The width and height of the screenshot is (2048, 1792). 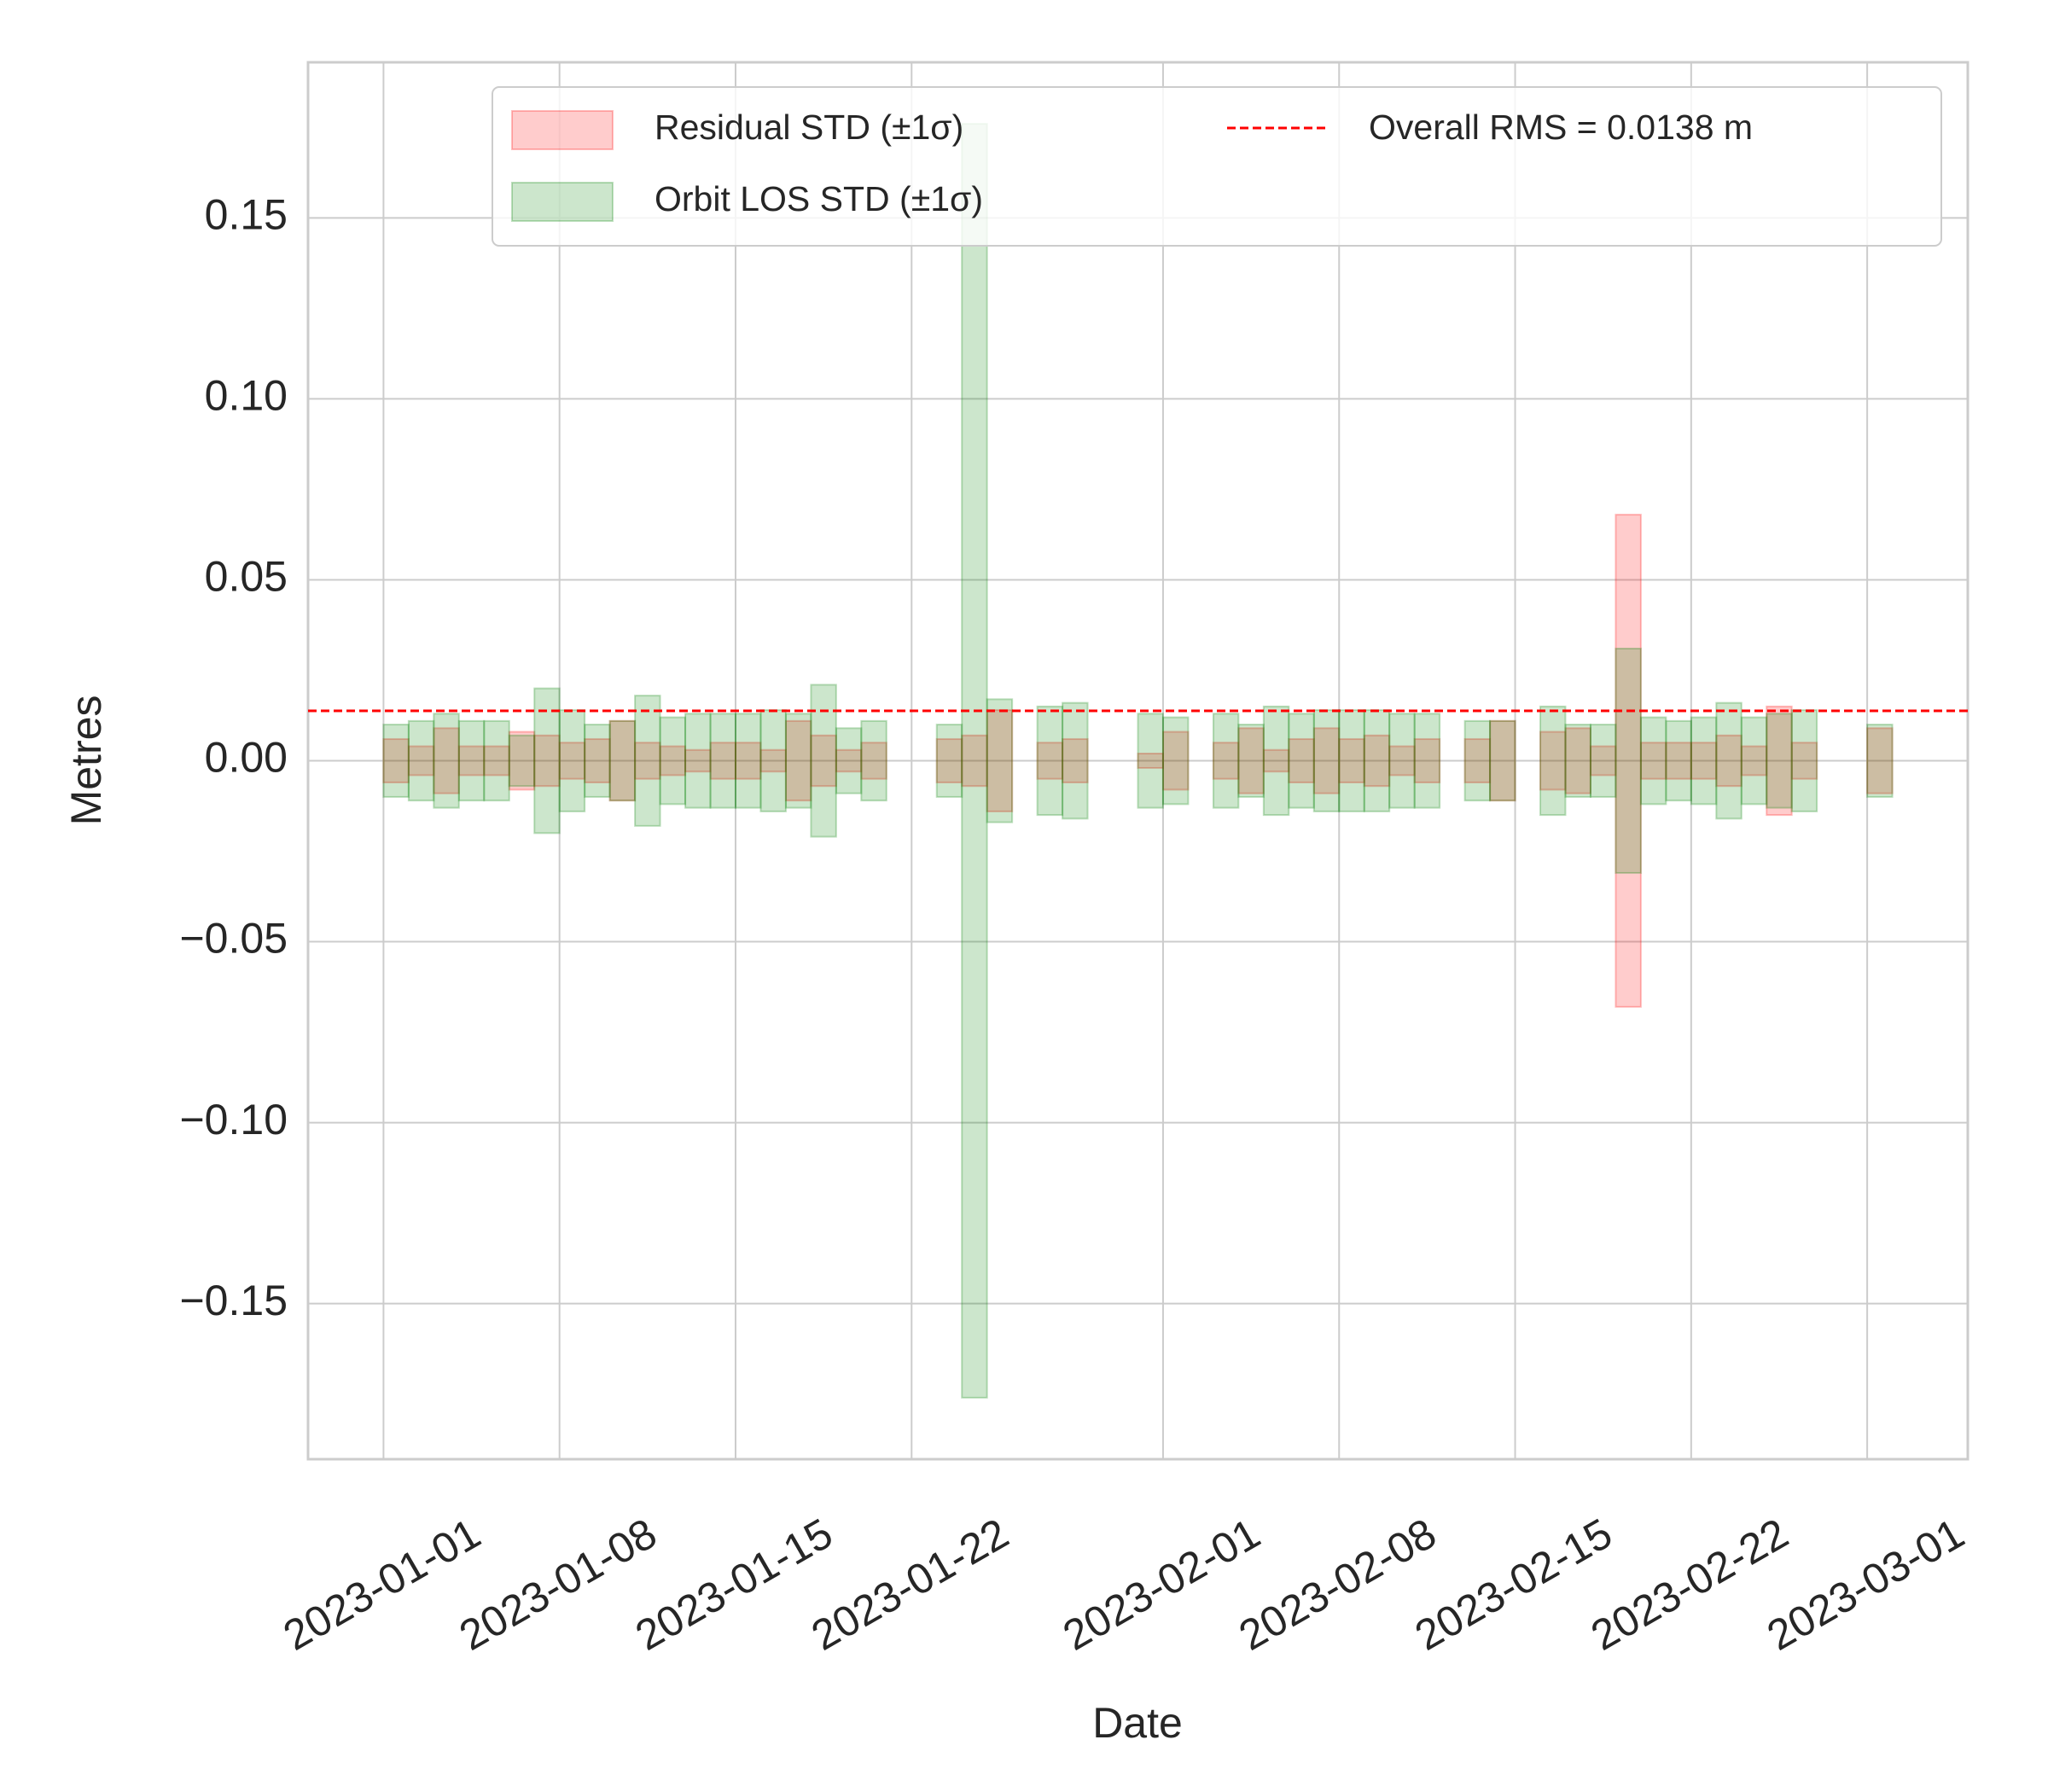 What do you see at coordinates (234, 1300) in the screenshot?
I see `y-tick-label: −0.15` at bounding box center [234, 1300].